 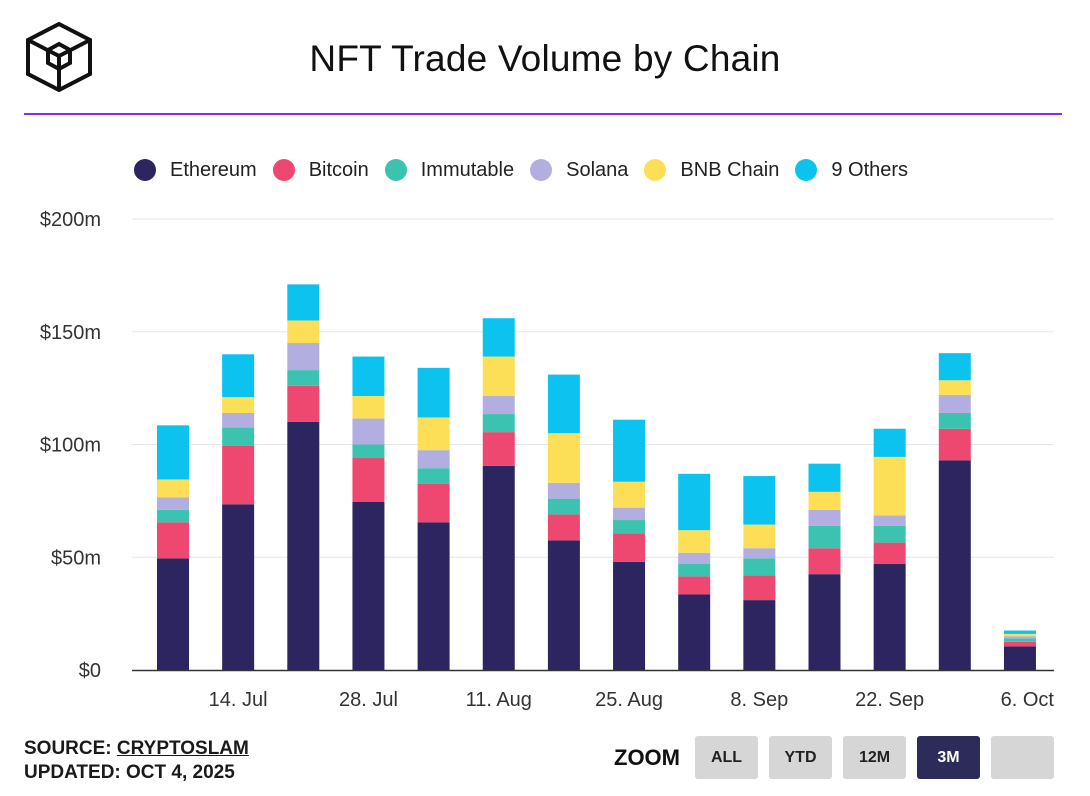 I want to click on source-link: CRYPTOSLAM, so click(x=182, y=748).